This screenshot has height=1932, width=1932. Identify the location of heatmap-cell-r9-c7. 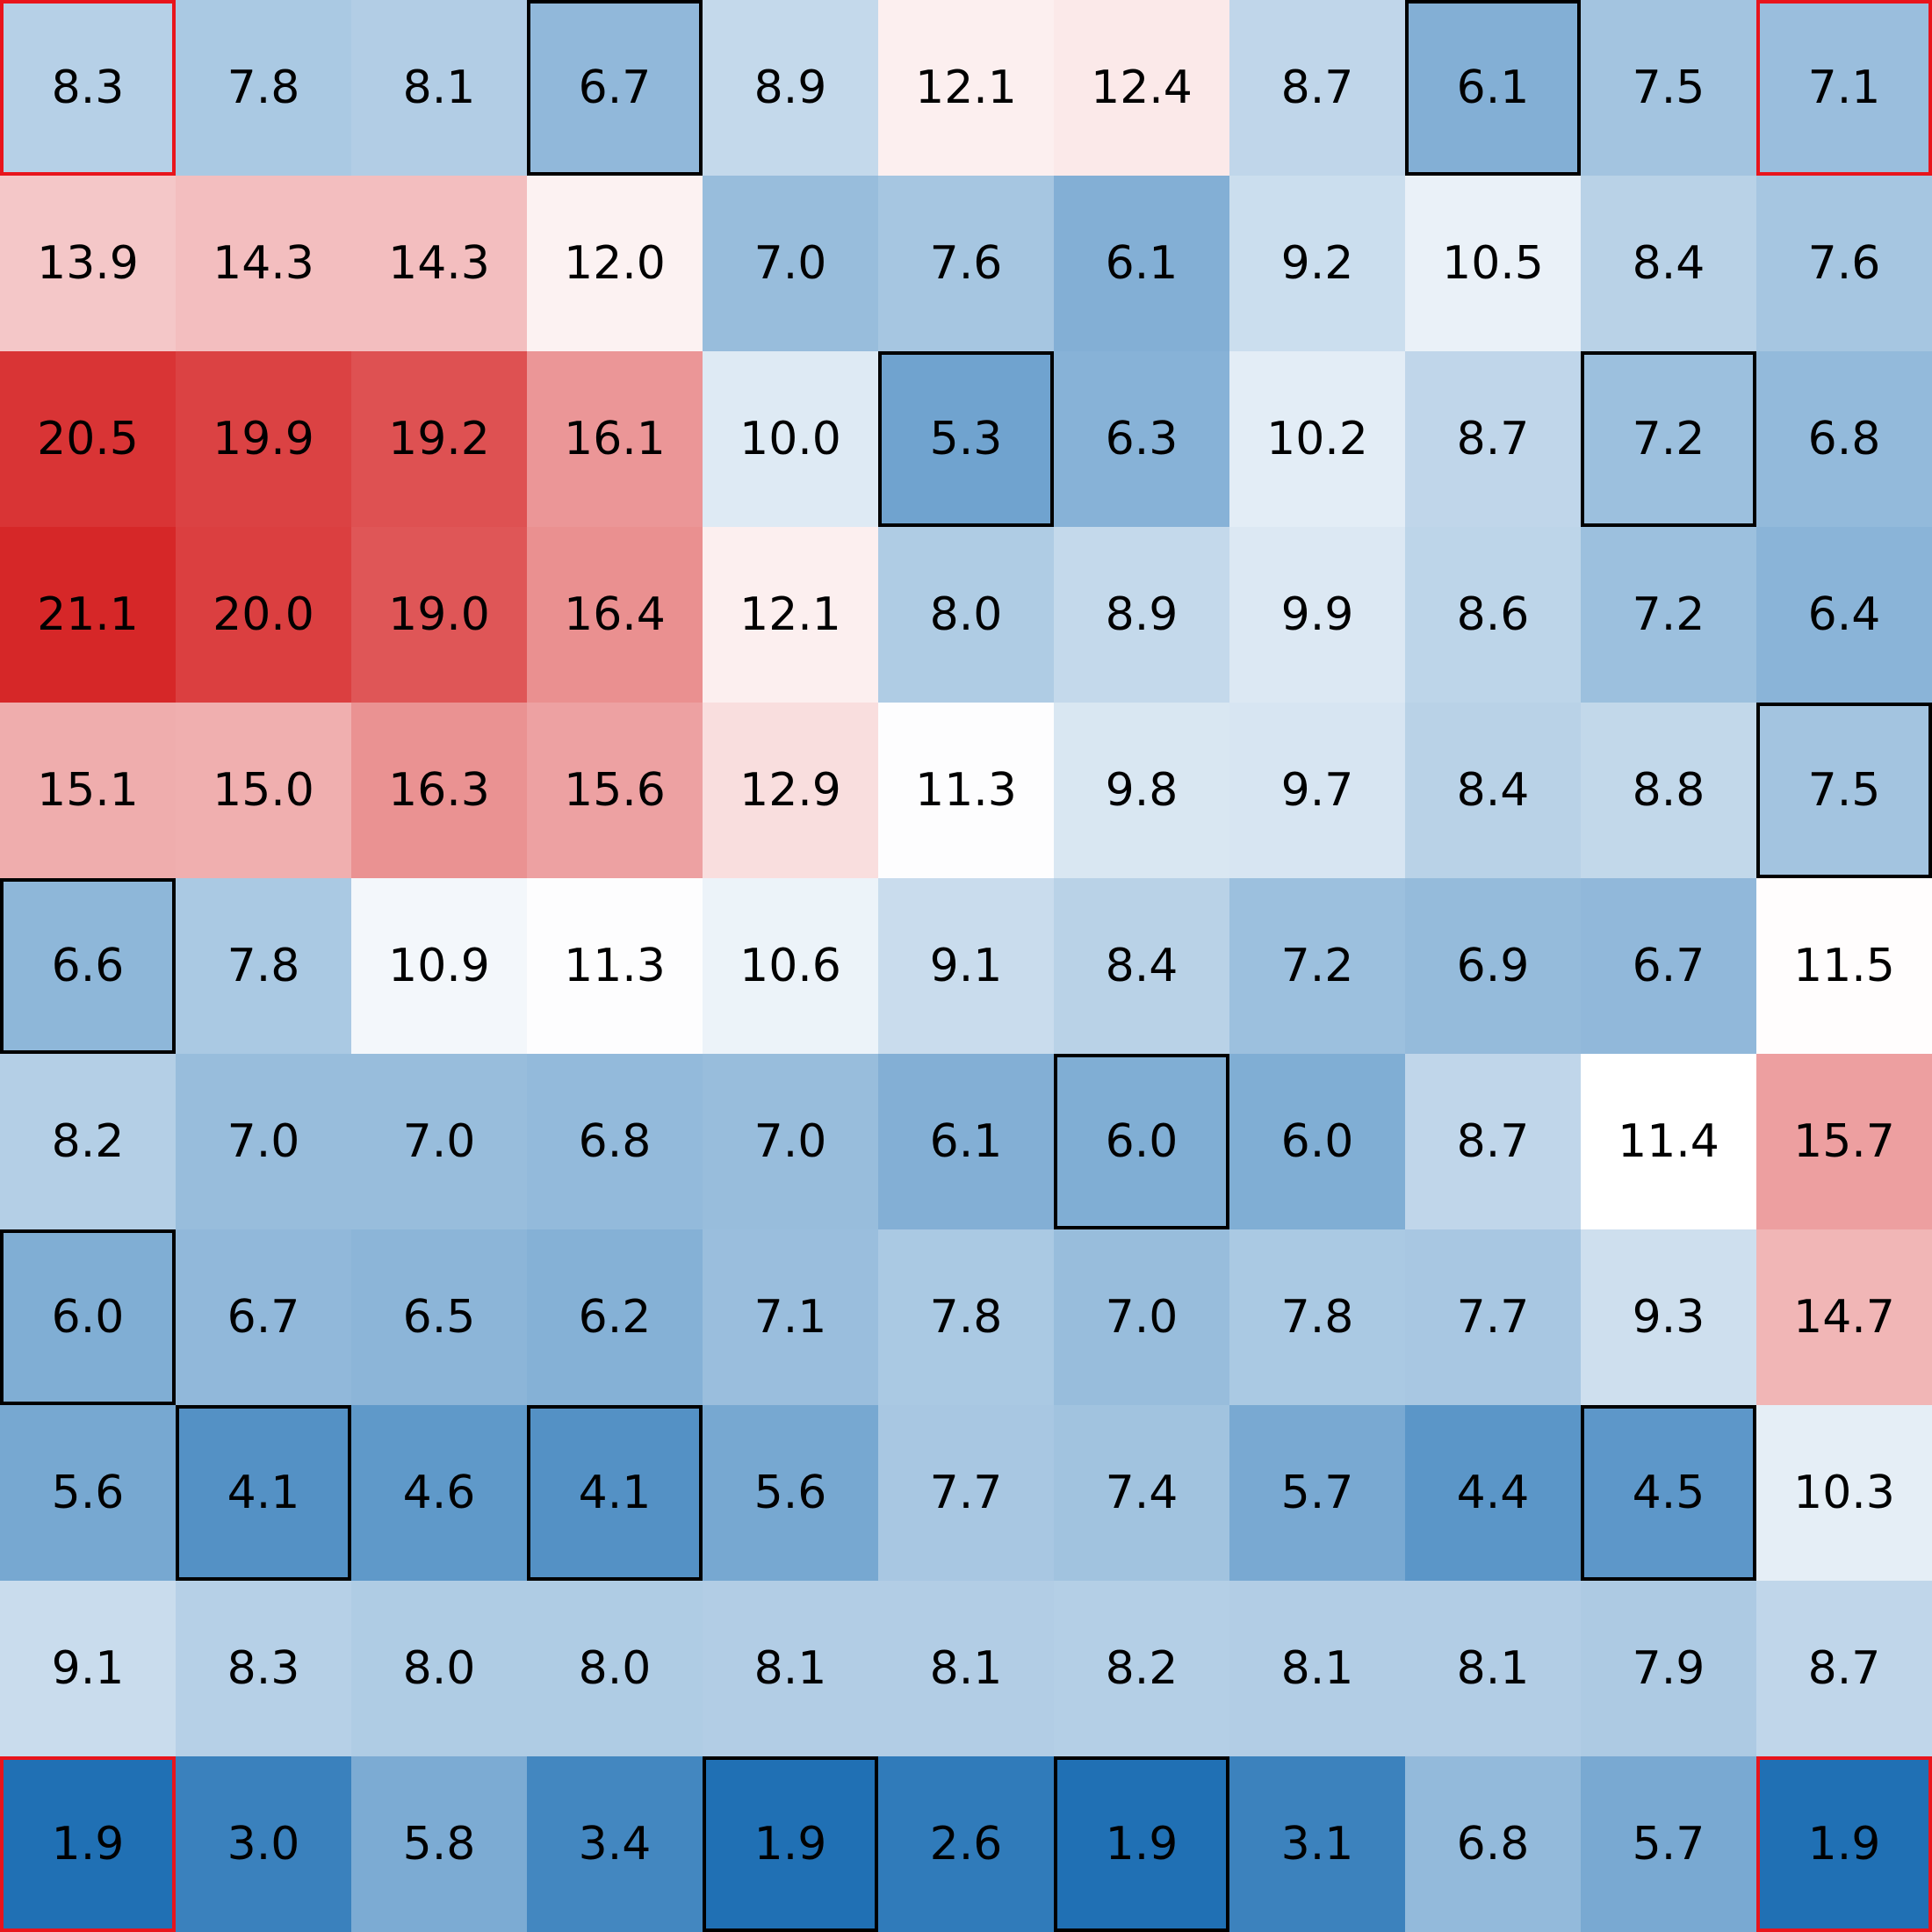
(1318, 1669).